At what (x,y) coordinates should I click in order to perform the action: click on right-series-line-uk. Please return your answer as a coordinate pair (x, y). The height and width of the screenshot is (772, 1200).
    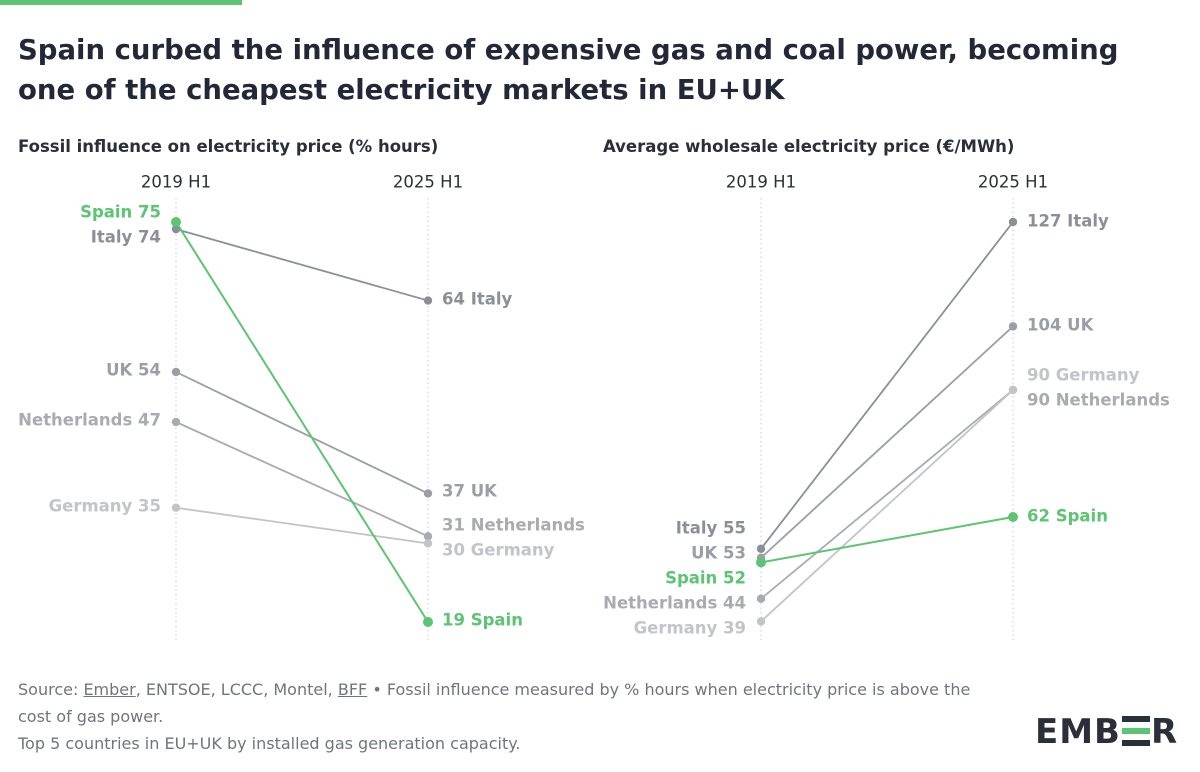
    Looking at the image, I should click on (887, 442).